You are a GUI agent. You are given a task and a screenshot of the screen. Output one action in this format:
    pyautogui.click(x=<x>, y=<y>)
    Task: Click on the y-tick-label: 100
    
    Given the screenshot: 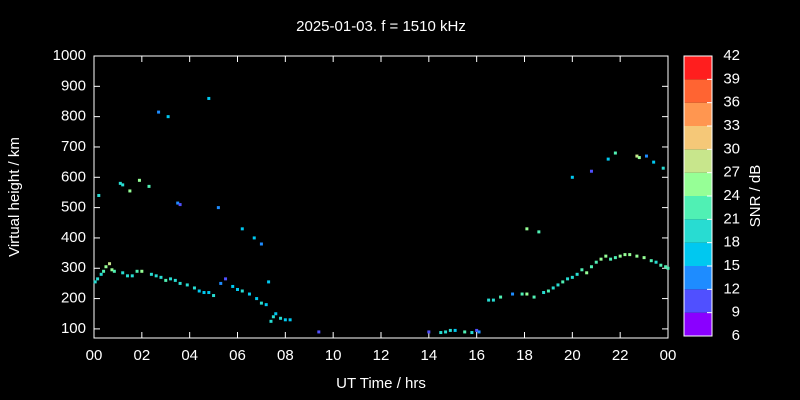 What is the action you would take?
    pyautogui.click(x=73, y=328)
    